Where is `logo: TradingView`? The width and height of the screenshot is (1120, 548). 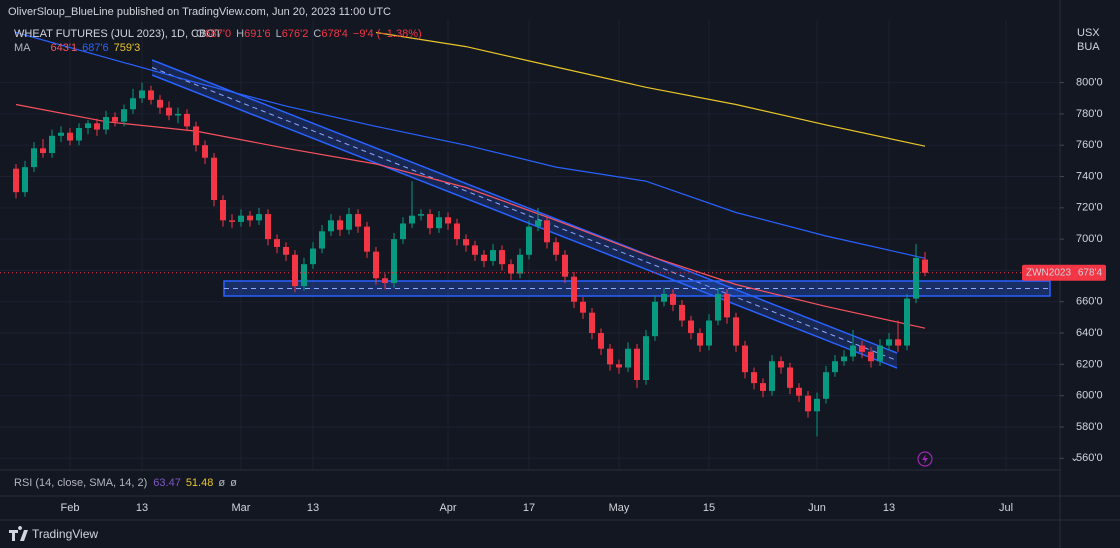 logo: TradingView is located at coordinates (53, 533).